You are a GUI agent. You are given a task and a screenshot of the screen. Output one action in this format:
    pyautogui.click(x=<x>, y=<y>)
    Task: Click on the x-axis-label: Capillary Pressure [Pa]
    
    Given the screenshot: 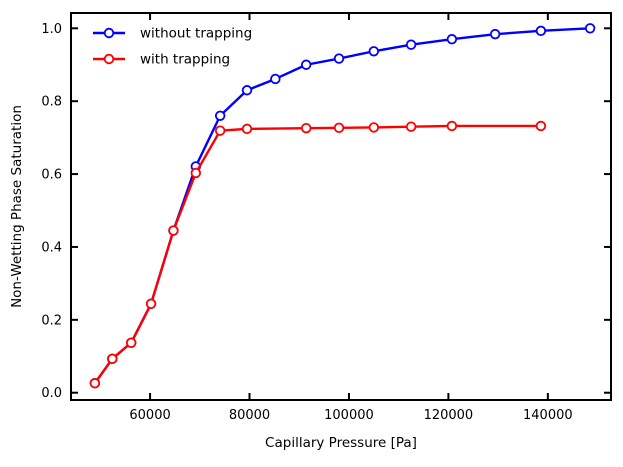 What is the action you would take?
    pyautogui.click(x=341, y=443)
    